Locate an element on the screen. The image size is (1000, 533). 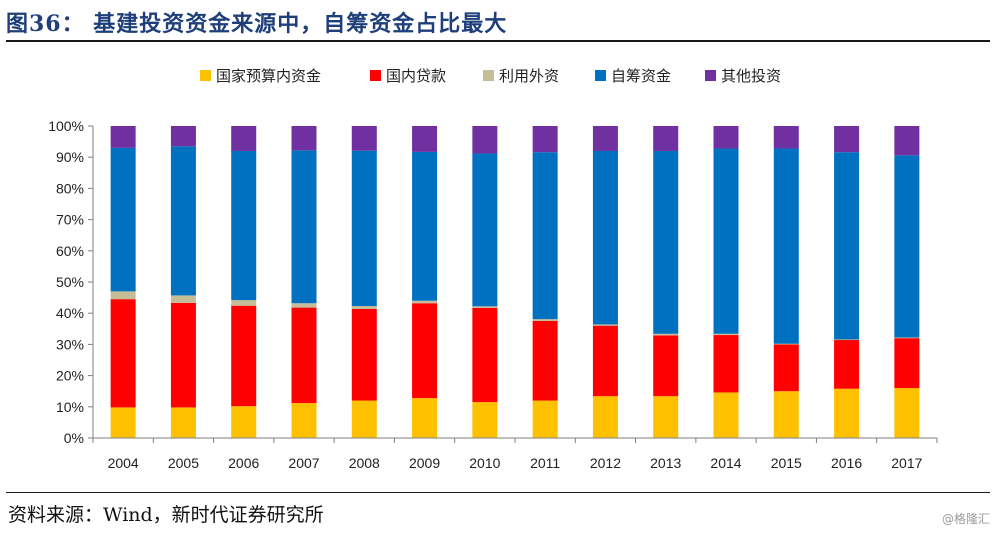
bar-stack-2014 is located at coordinates (726, 282).